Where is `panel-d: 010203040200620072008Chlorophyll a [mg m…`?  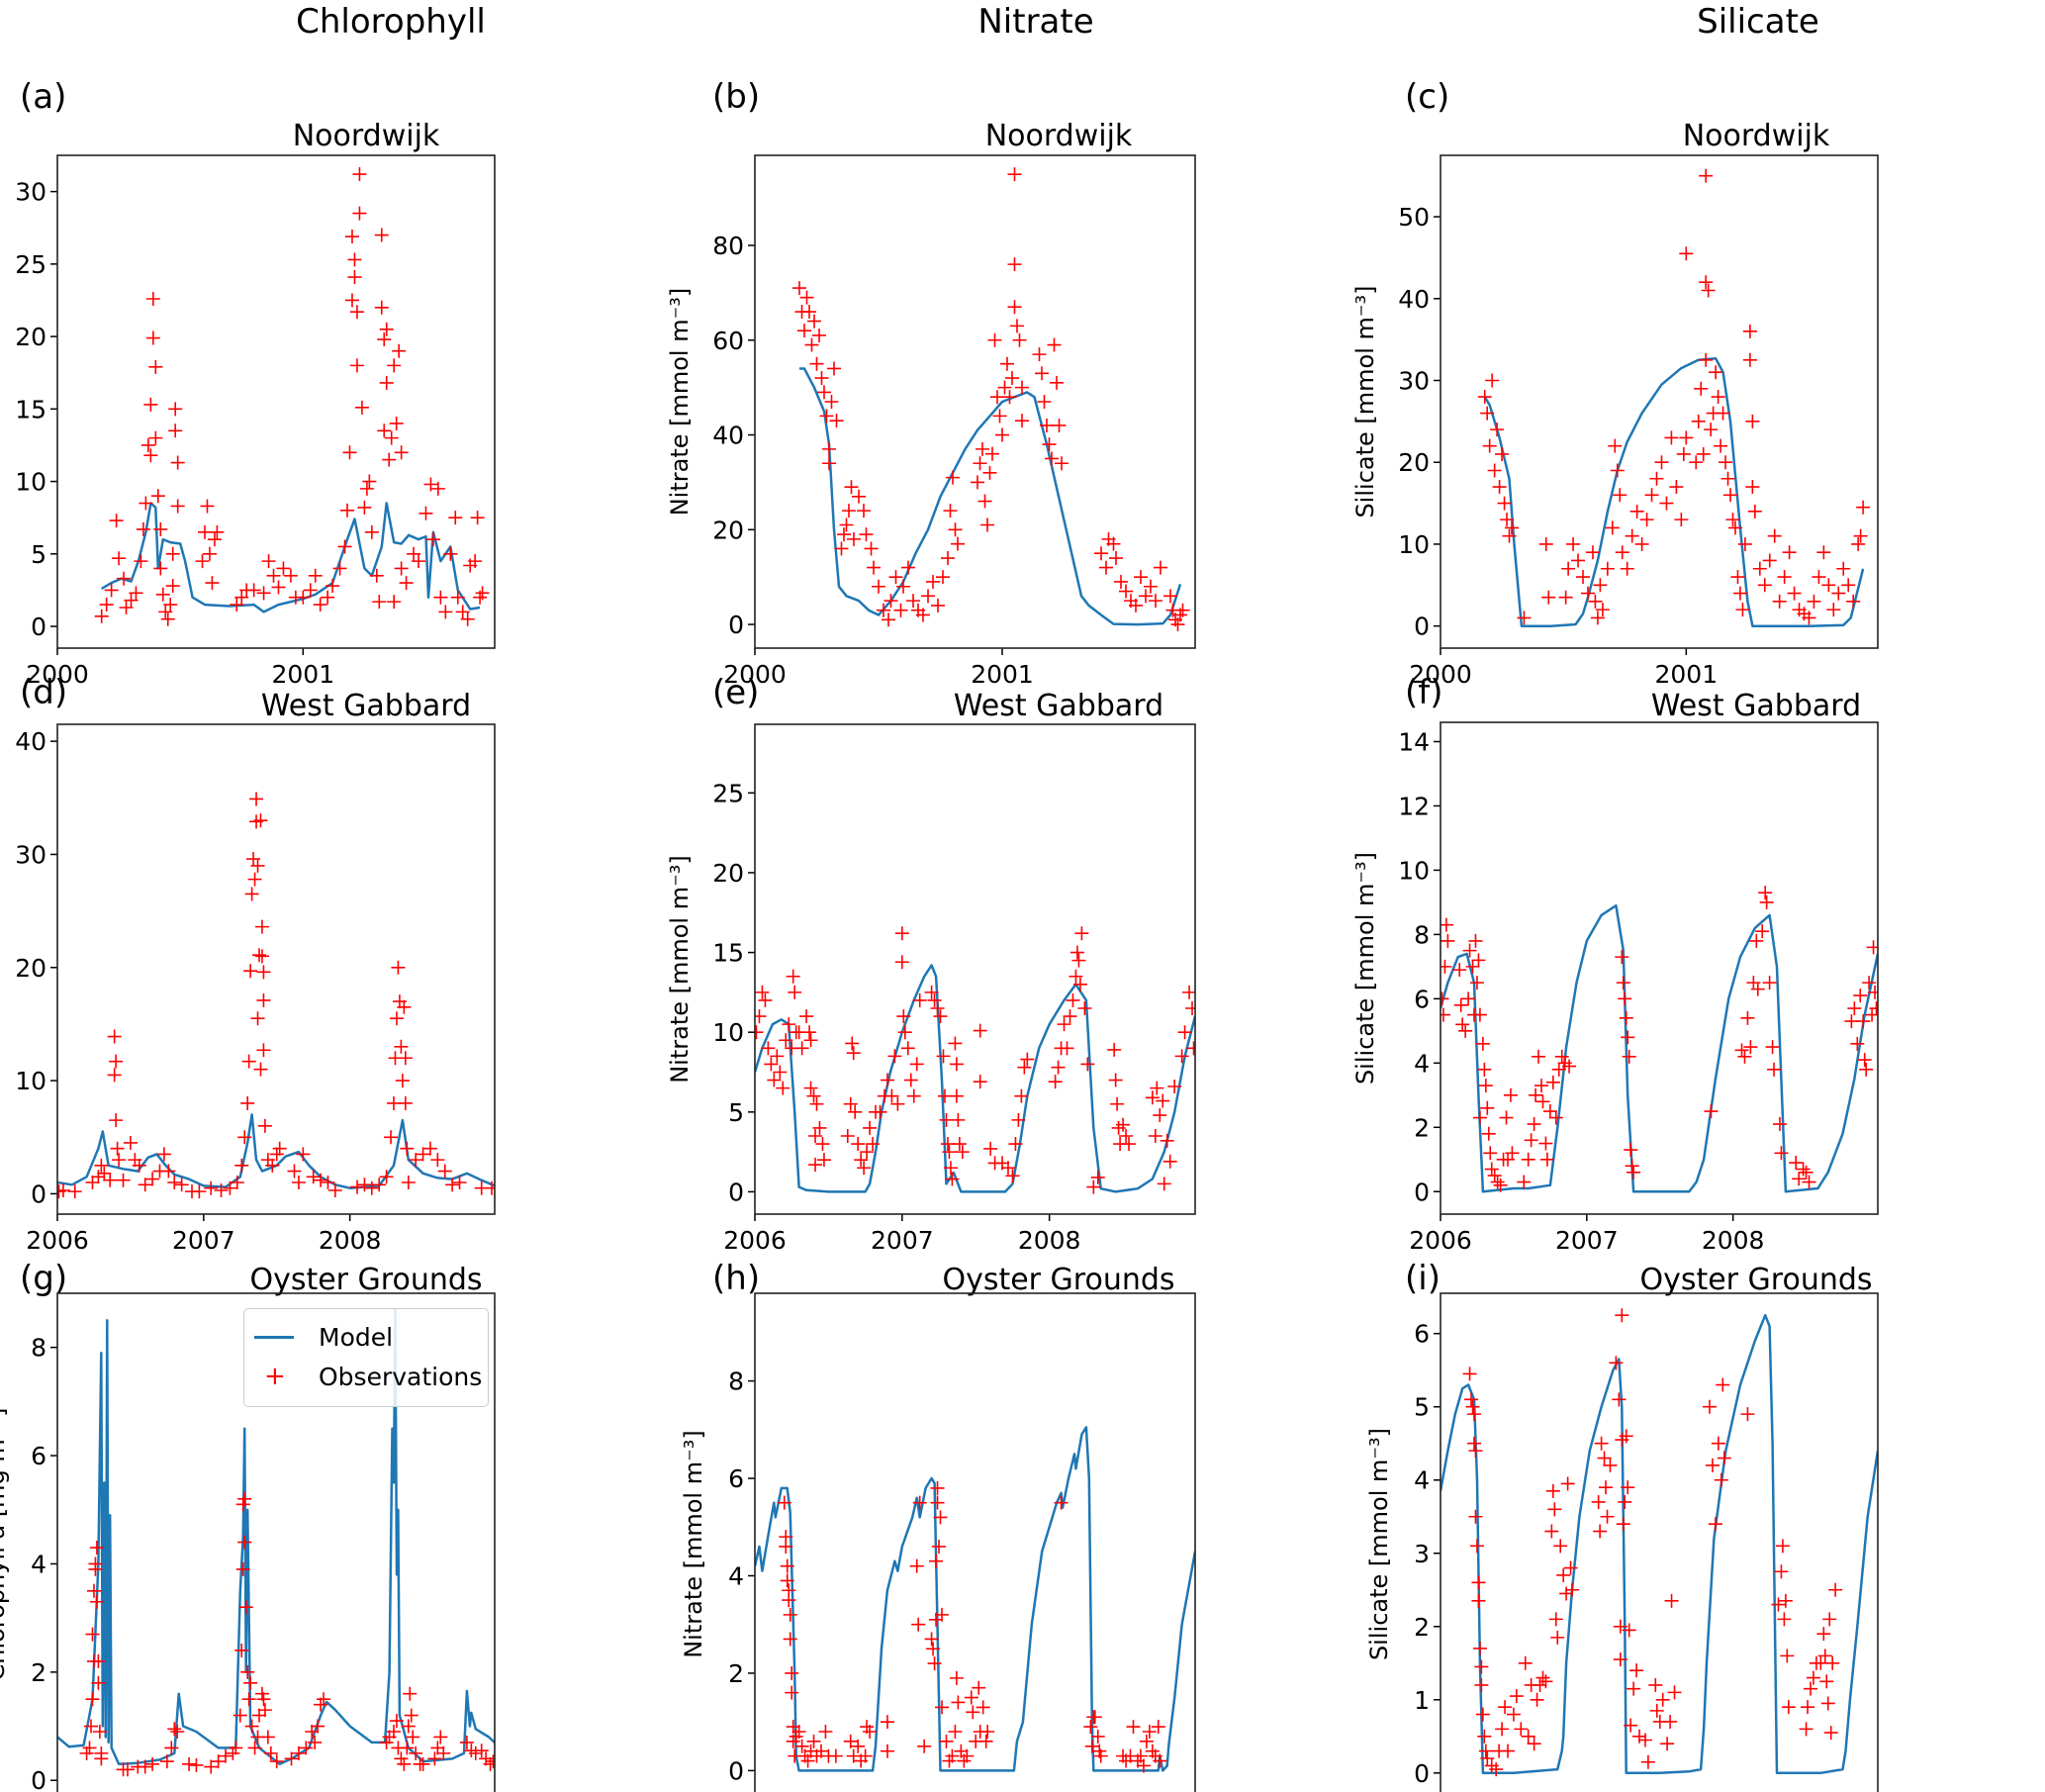
panel-d: 010203040200620072008Chlorophyll a [mg m… is located at coordinates (256, 989).